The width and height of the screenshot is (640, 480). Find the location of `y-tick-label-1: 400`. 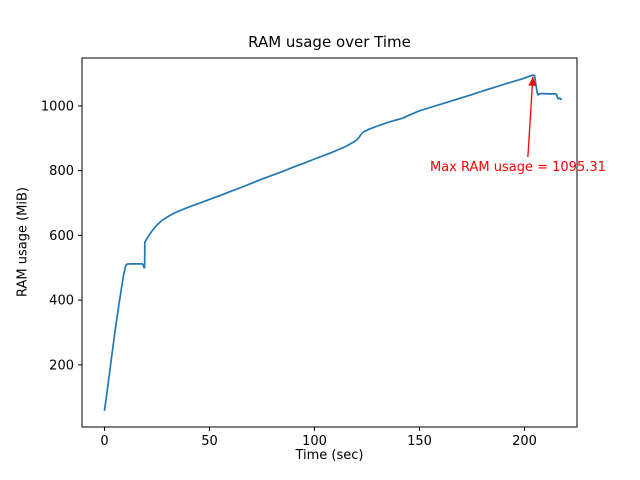

y-tick-label-1: 400 is located at coordinates (61, 301).